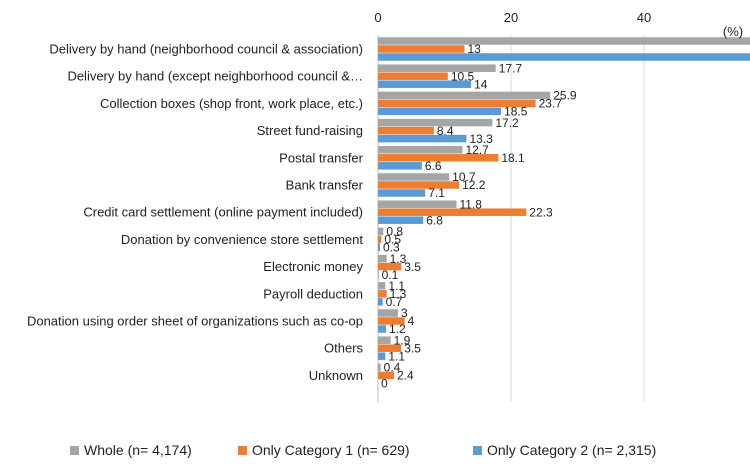  What do you see at coordinates (397, 329) in the screenshot?
I see `data-label: 1.2` at bounding box center [397, 329].